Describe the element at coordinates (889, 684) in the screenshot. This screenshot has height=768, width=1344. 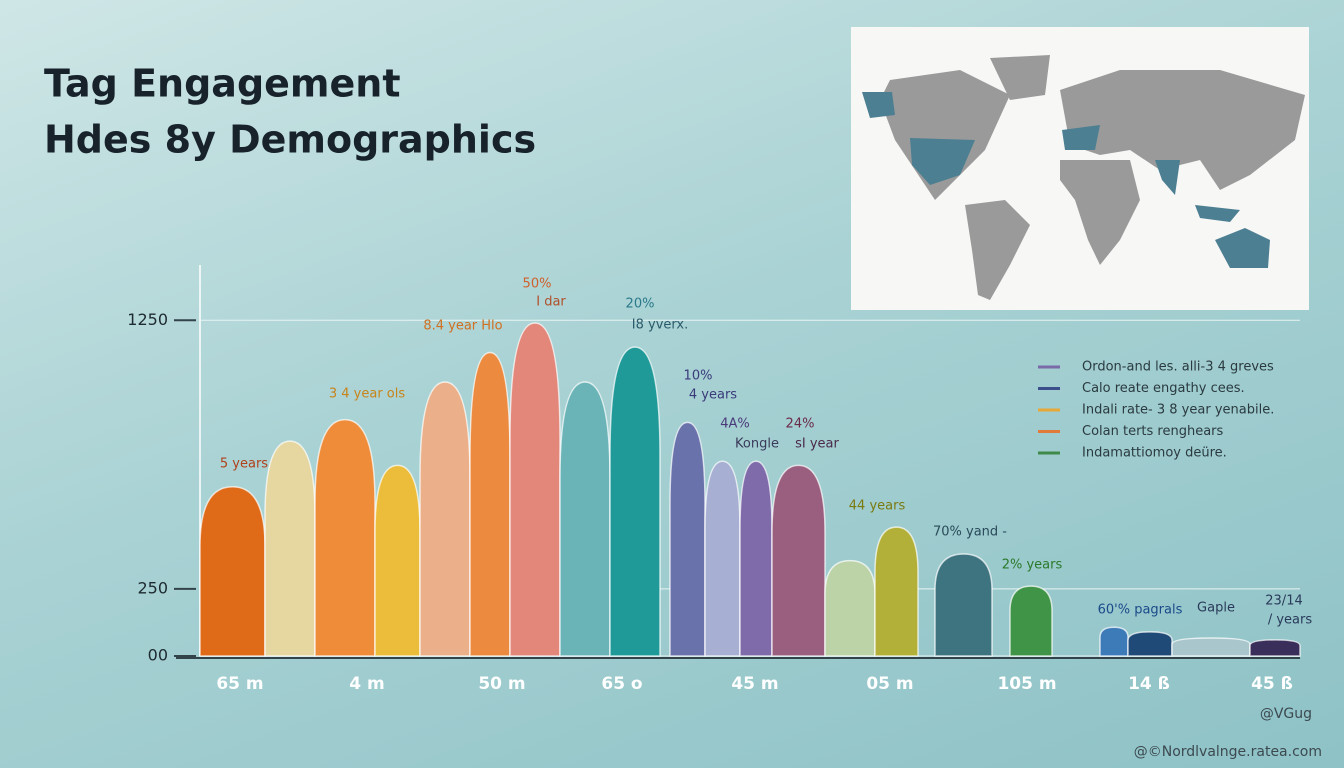
I see `x-label: 05 m` at that location.